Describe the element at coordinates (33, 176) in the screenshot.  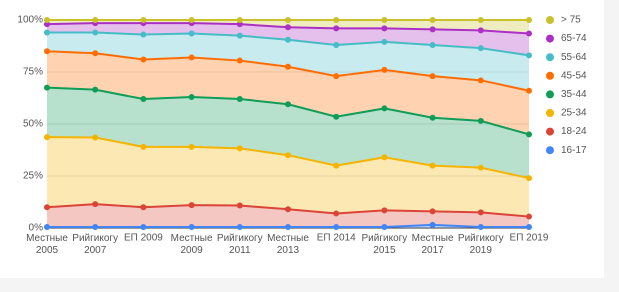
I see `y-tick-label: 25%` at that location.